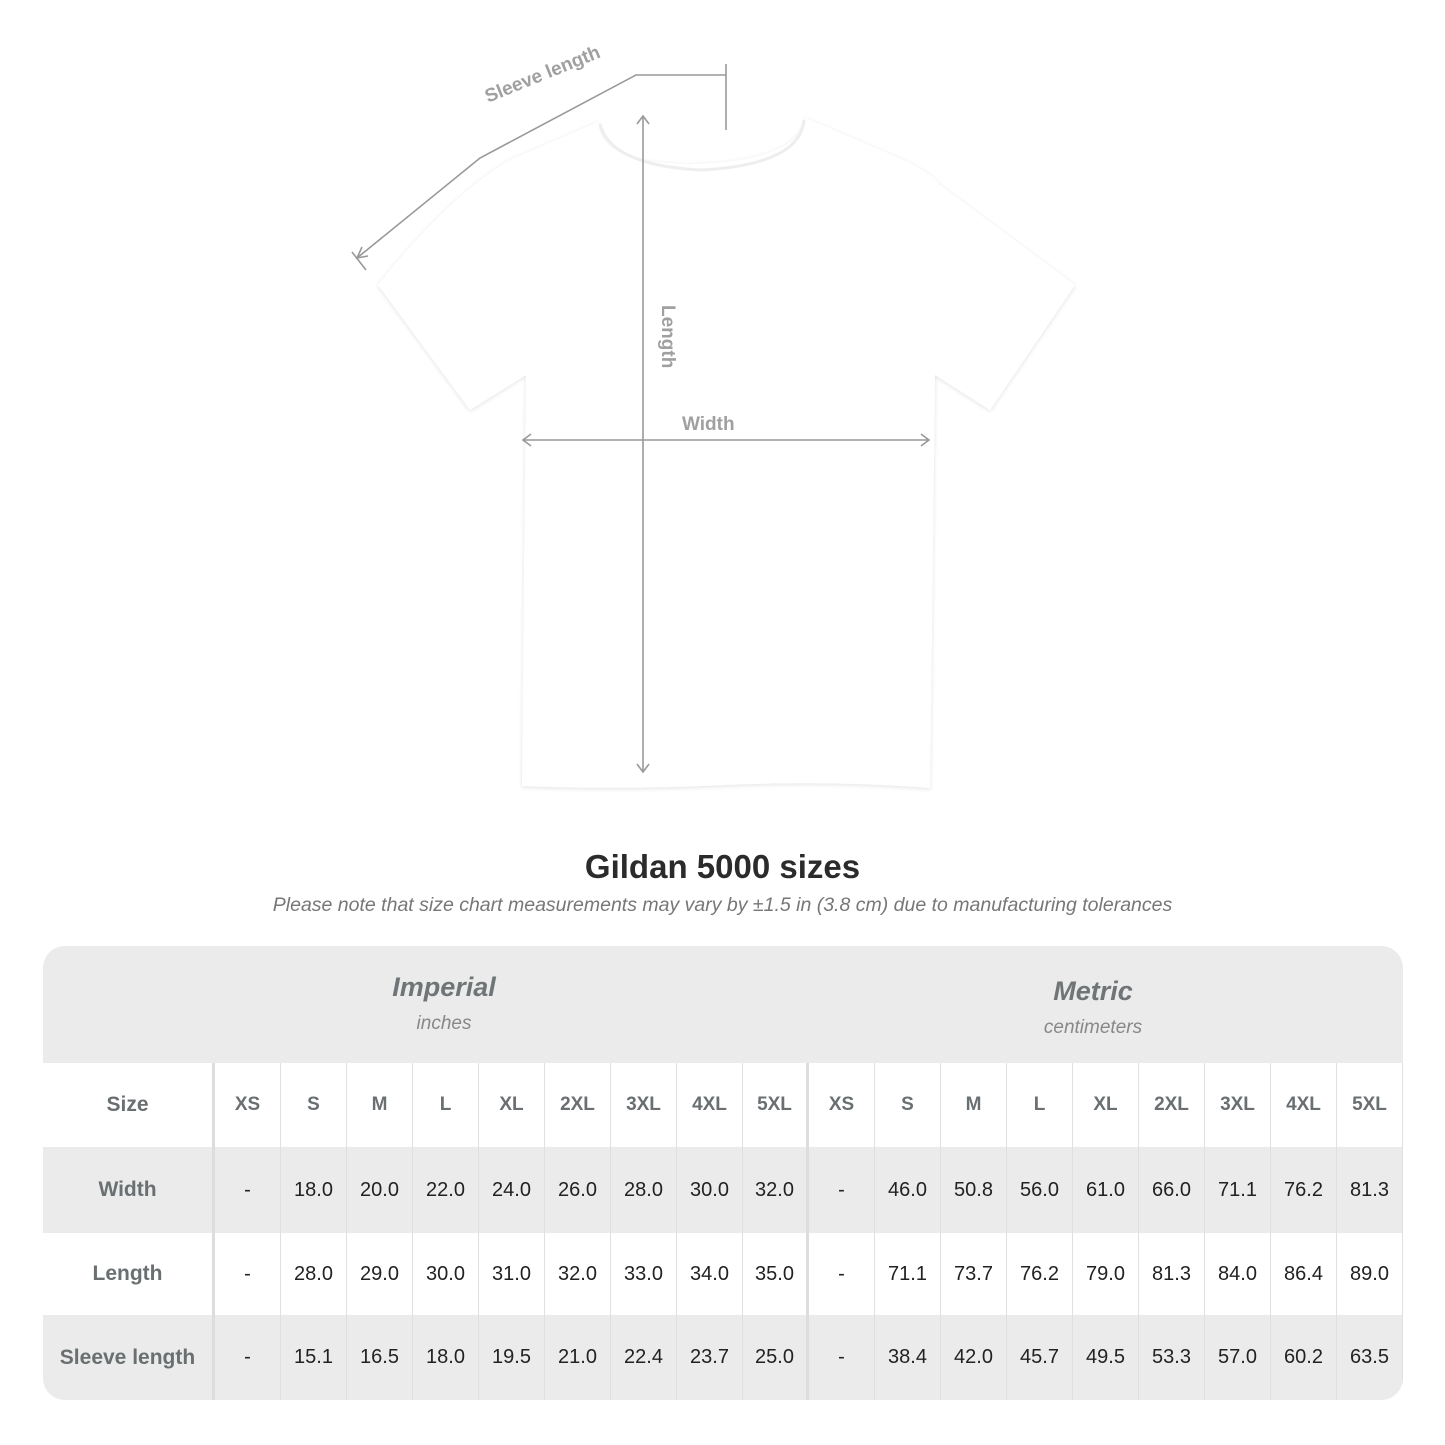 The image size is (1445, 1445). I want to click on value-cell: 56.0, so click(1040, 1190).